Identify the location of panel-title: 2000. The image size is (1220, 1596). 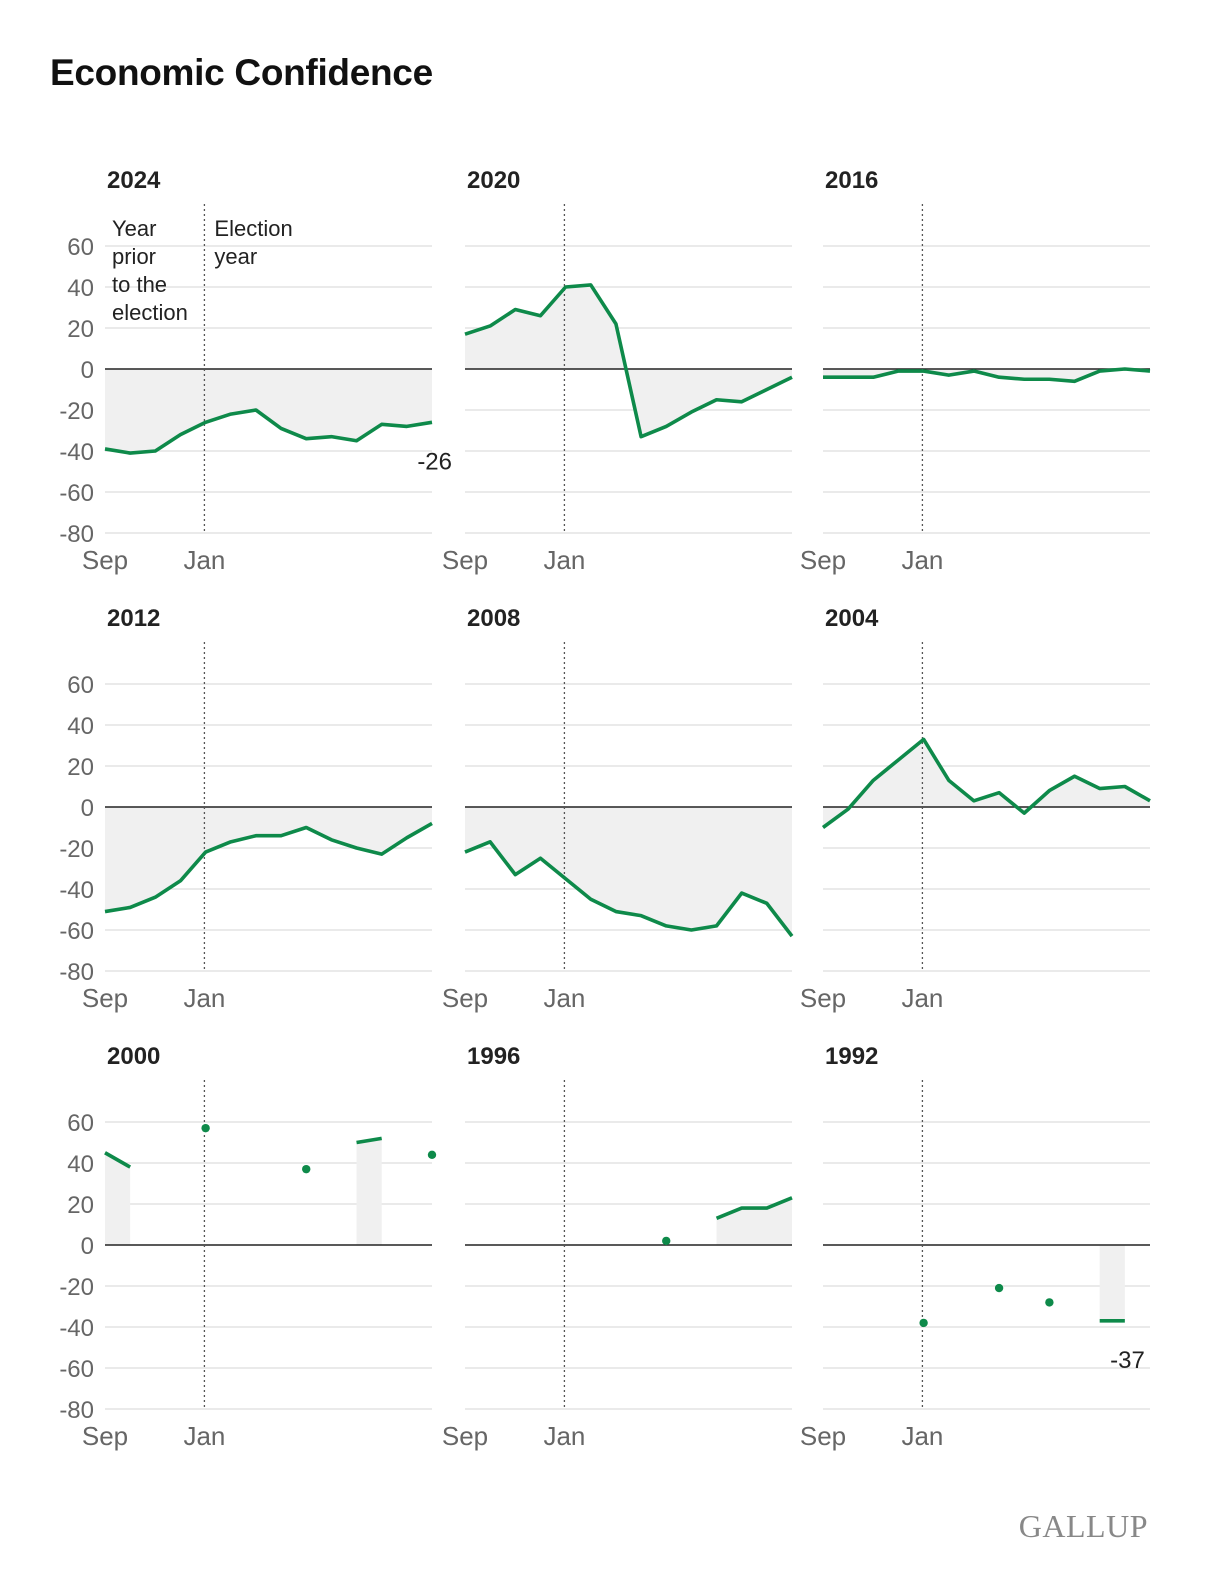
(133, 1056).